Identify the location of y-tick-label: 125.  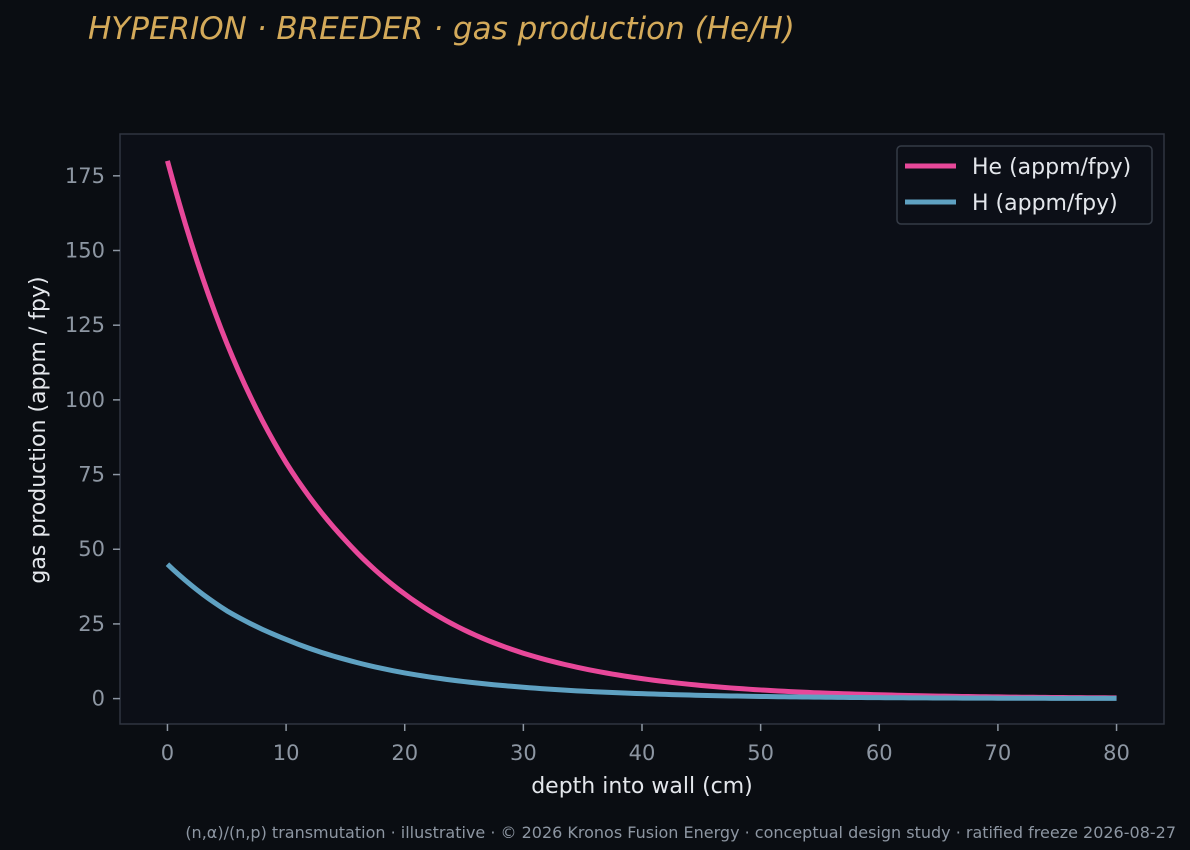
(85, 325).